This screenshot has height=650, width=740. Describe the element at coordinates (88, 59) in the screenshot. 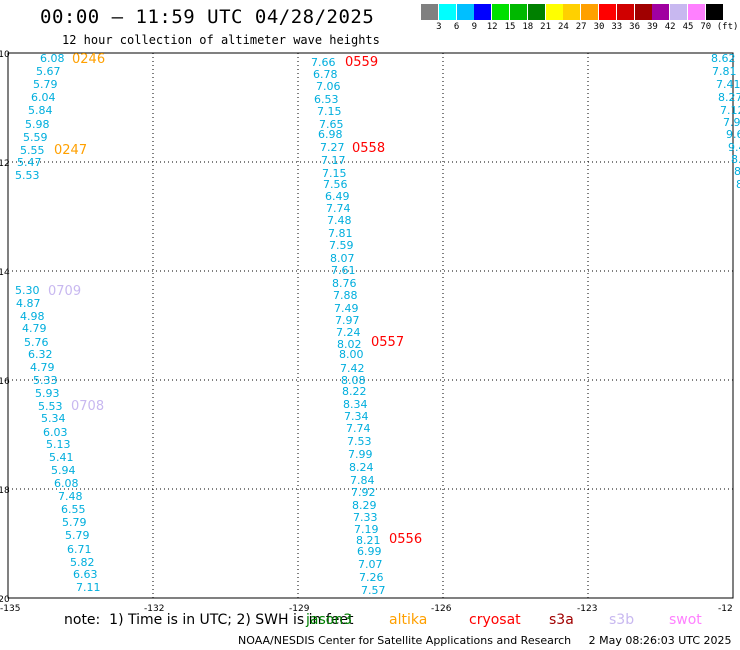

I see `pass-time-label: 0246` at that location.